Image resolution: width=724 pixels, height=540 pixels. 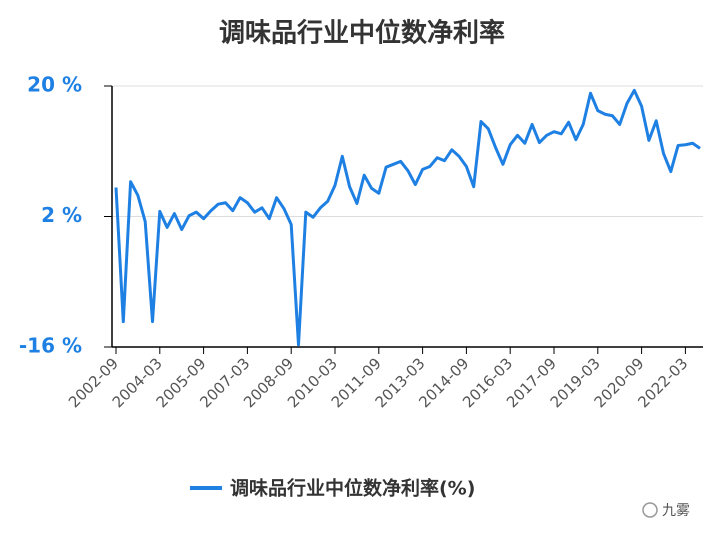 I want to click on y-tick-label: -16 %, so click(x=50, y=346).